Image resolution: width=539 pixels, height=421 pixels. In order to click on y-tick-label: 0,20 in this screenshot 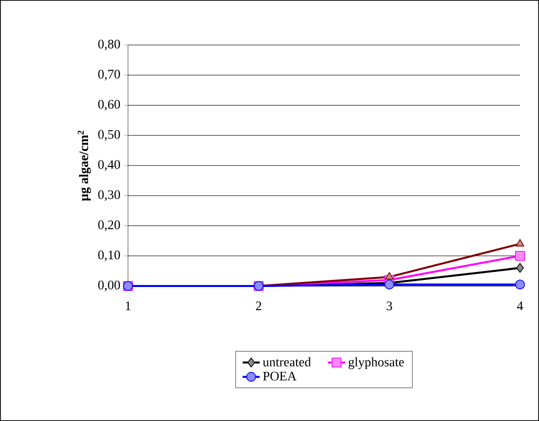, I will do `click(109, 226)`.